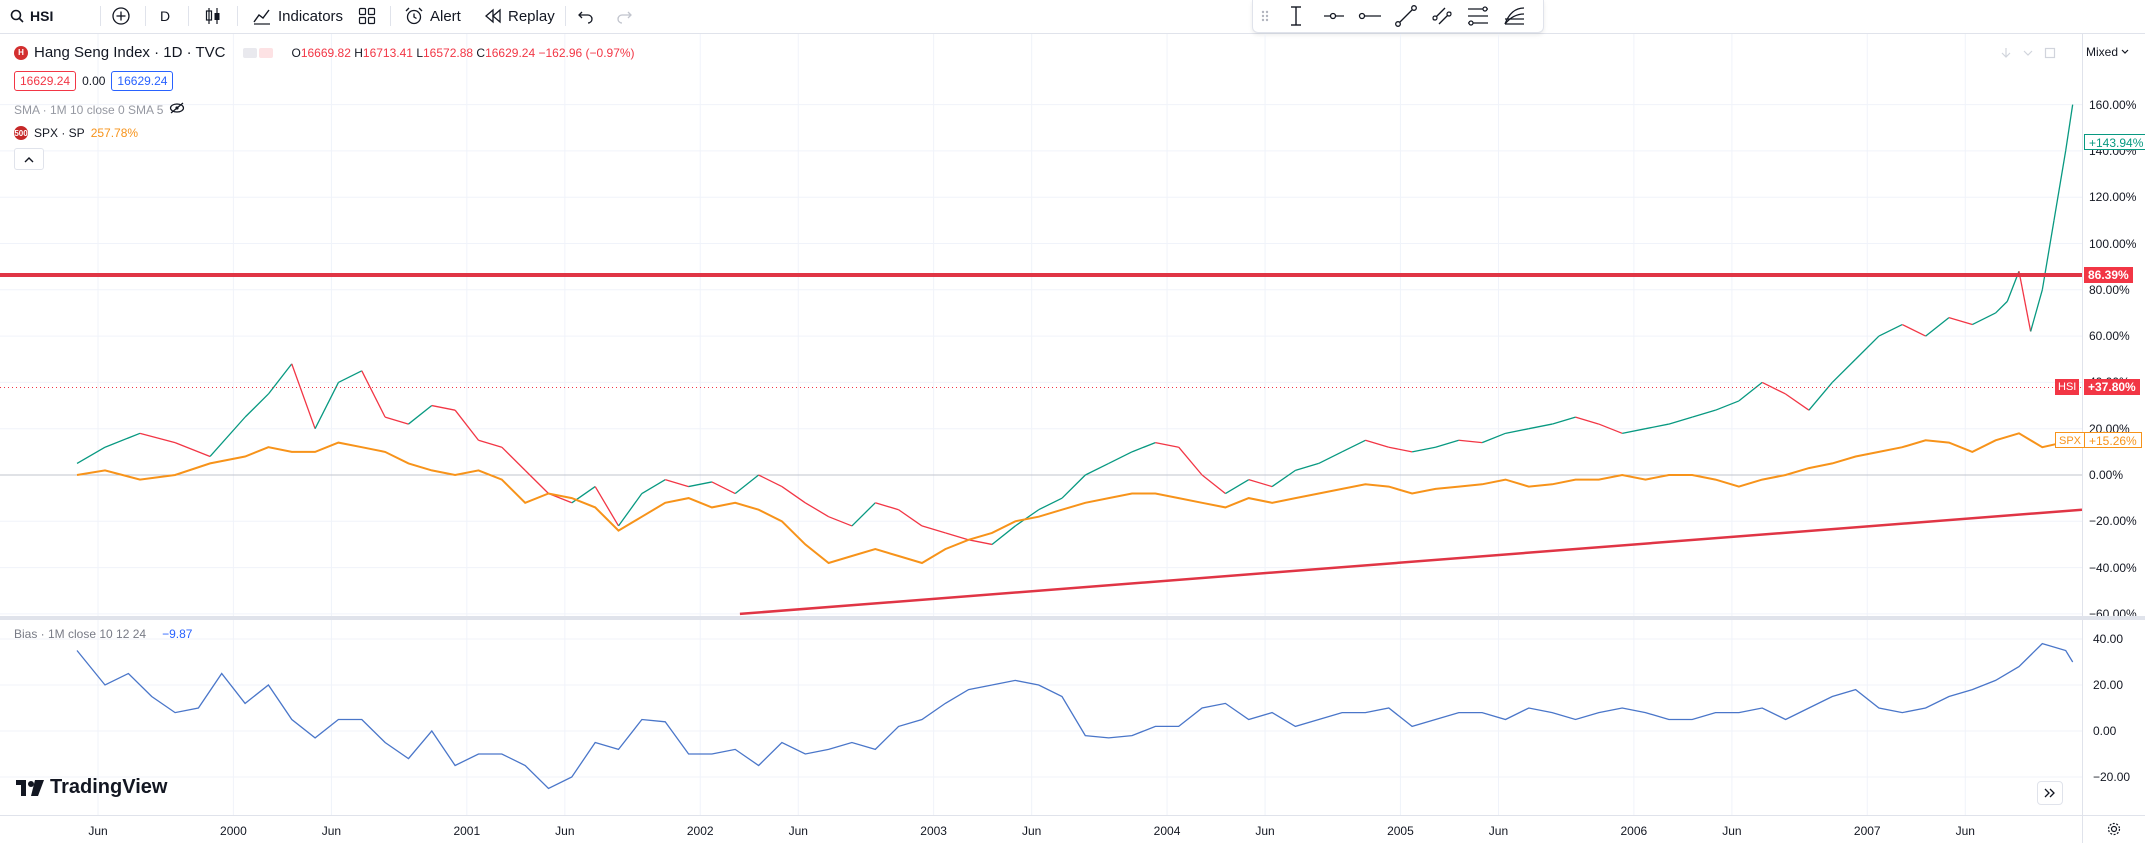 The height and width of the screenshot is (843, 2145). I want to click on series-title: Hang Seng Index · 1D · TVC, so click(130, 52).